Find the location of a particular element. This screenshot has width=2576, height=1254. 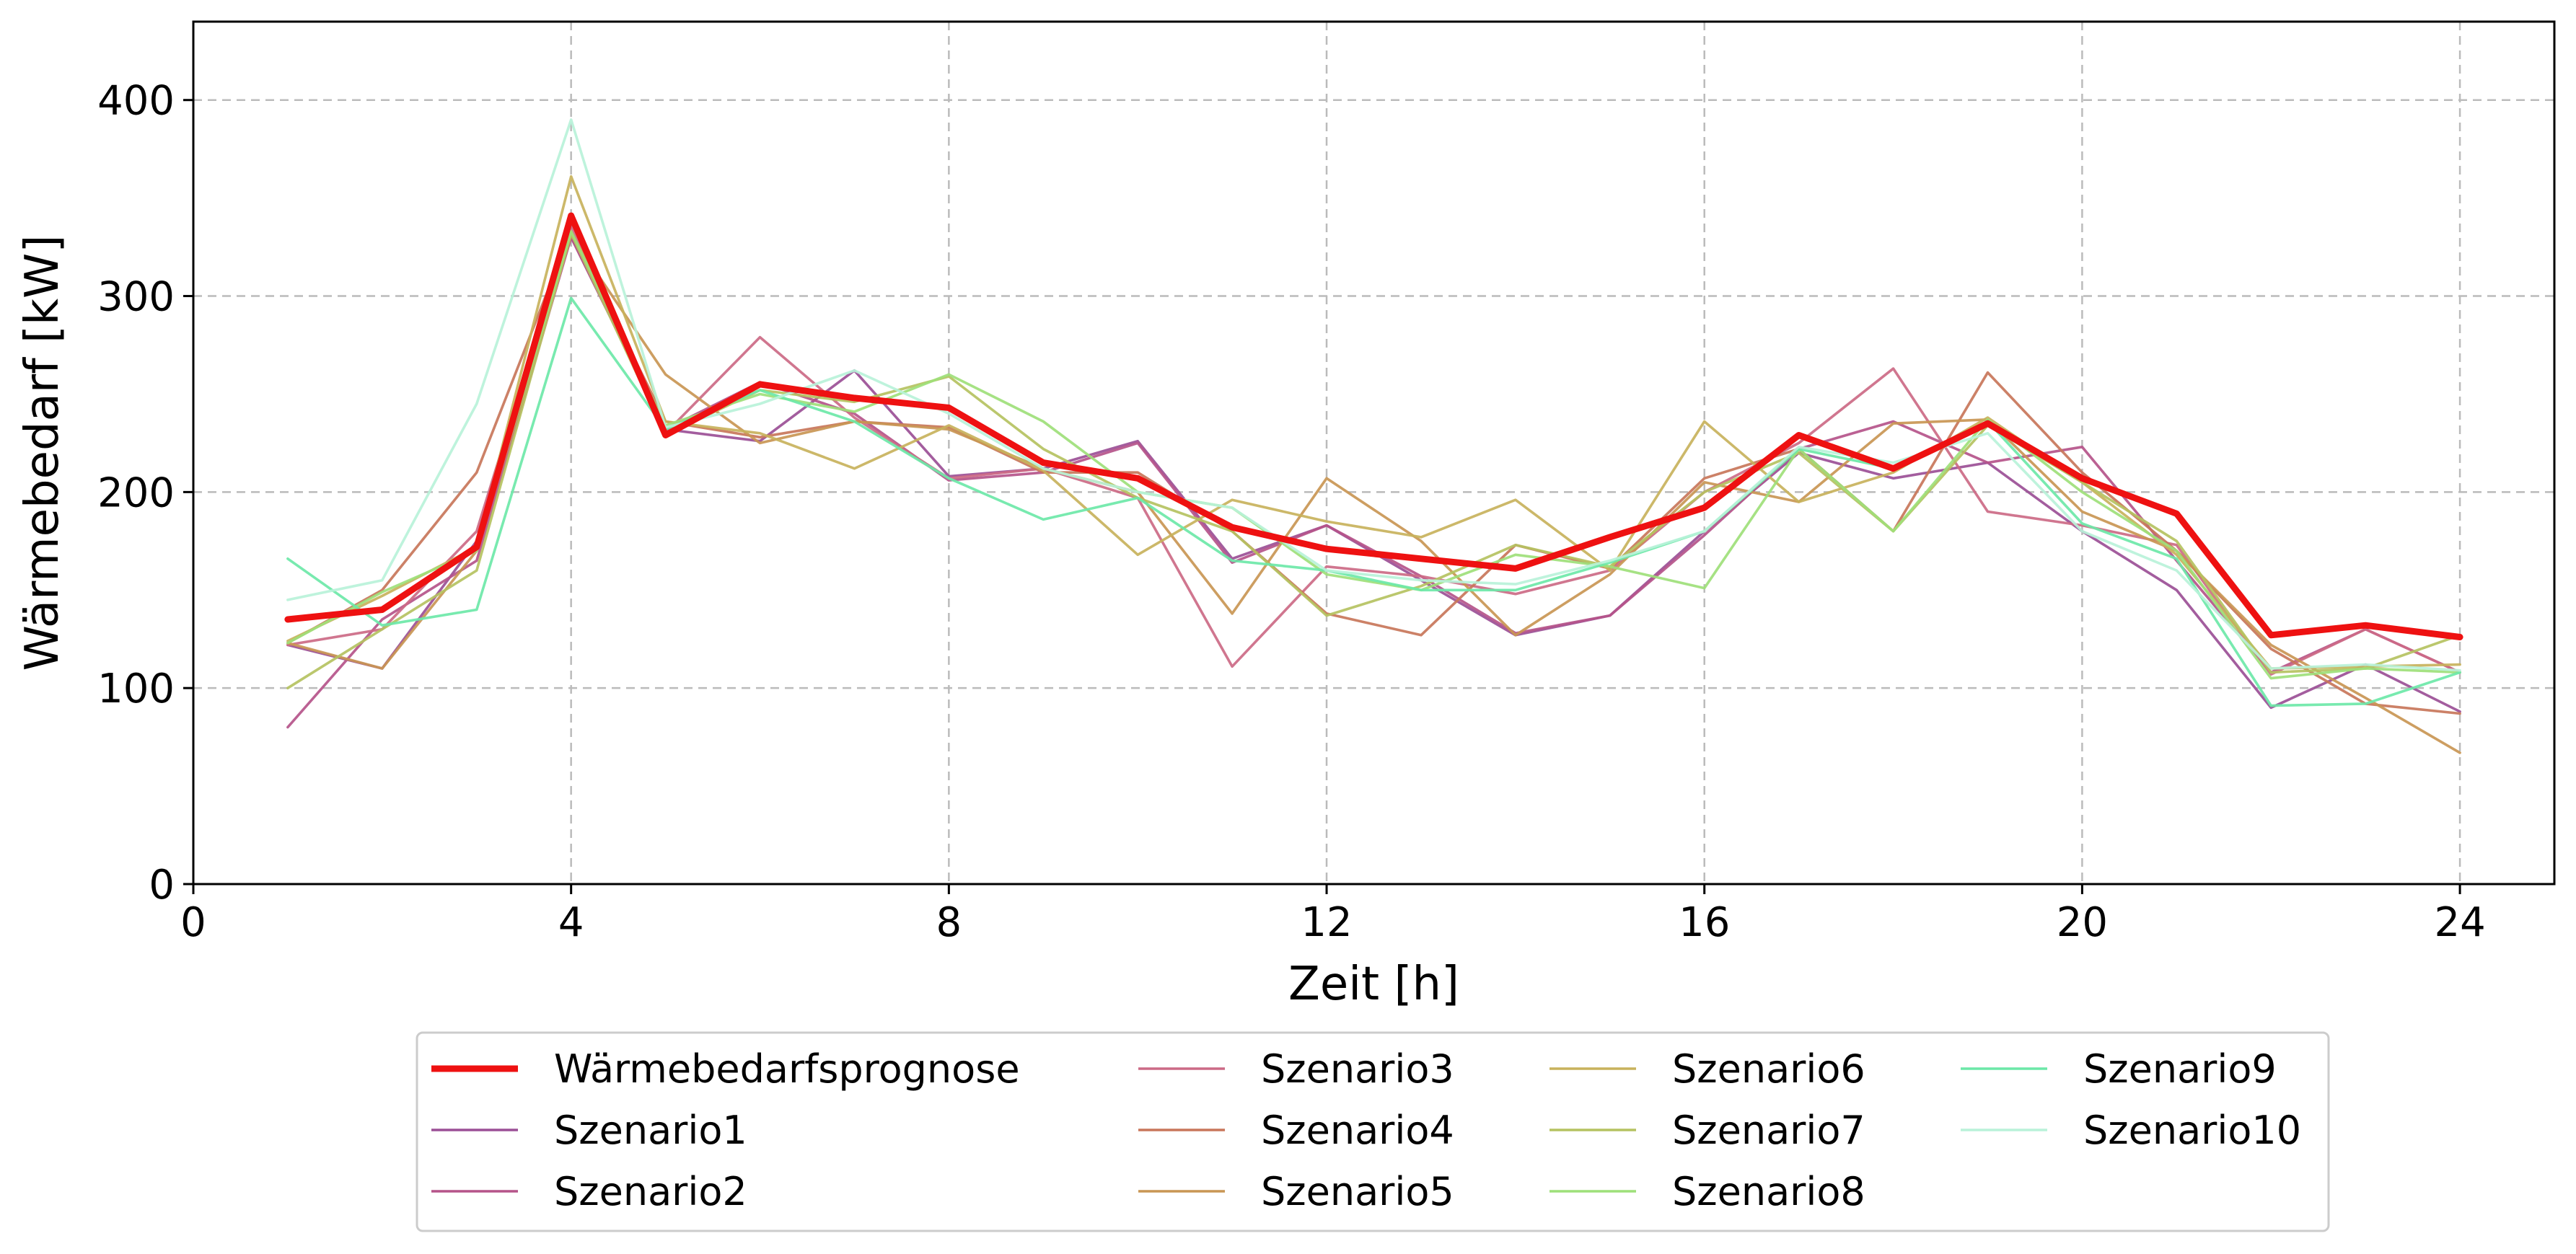

y-tick-label: 100 is located at coordinates (136, 689).